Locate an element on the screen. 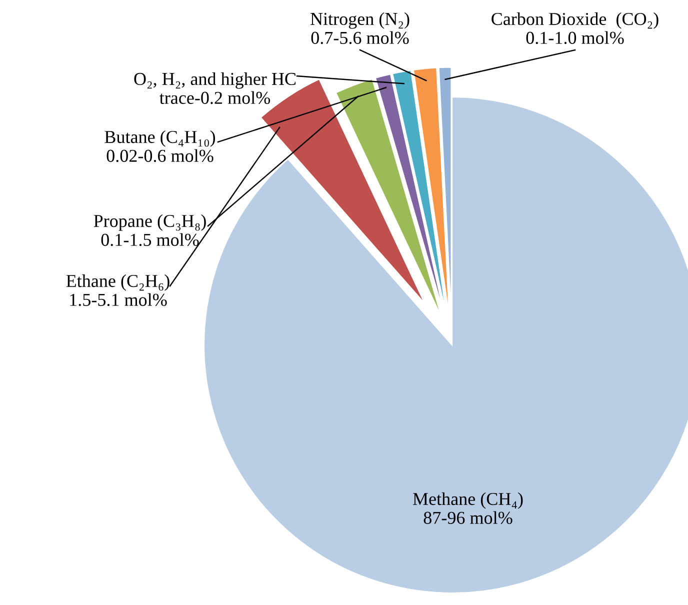 The image size is (688, 605). slice-label: Methane (CH₄) 87-96 mol% is located at coordinates (467, 508).